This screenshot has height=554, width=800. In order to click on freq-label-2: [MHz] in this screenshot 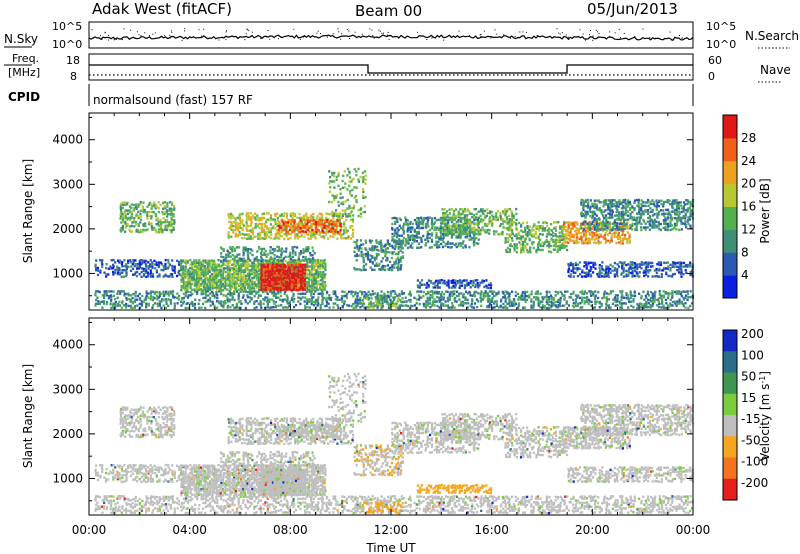, I will do `click(24, 72)`.